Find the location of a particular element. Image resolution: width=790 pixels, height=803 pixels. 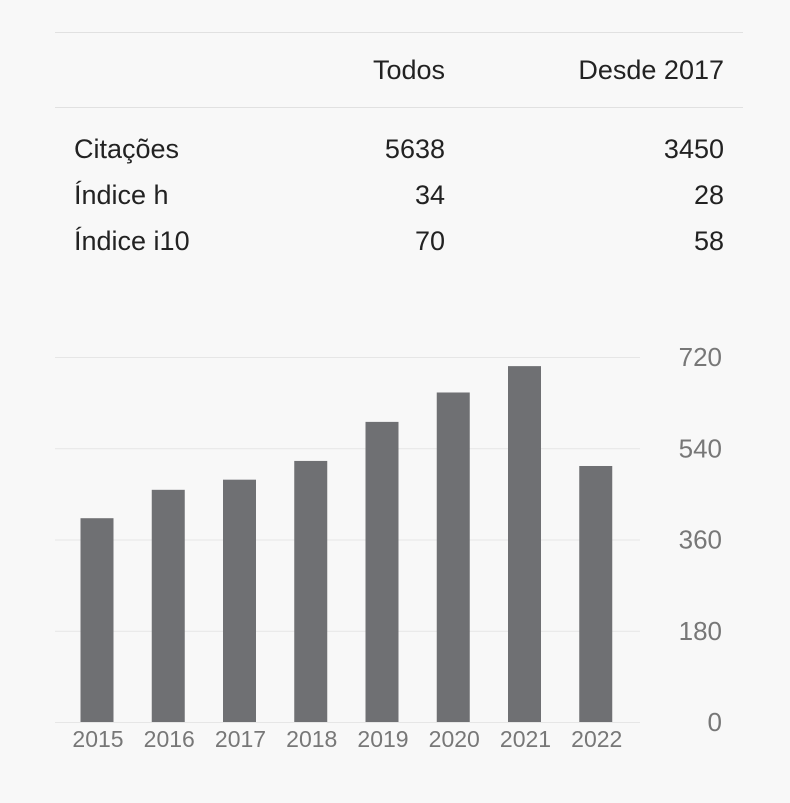

citations-label: Citações is located at coordinates (127, 149).